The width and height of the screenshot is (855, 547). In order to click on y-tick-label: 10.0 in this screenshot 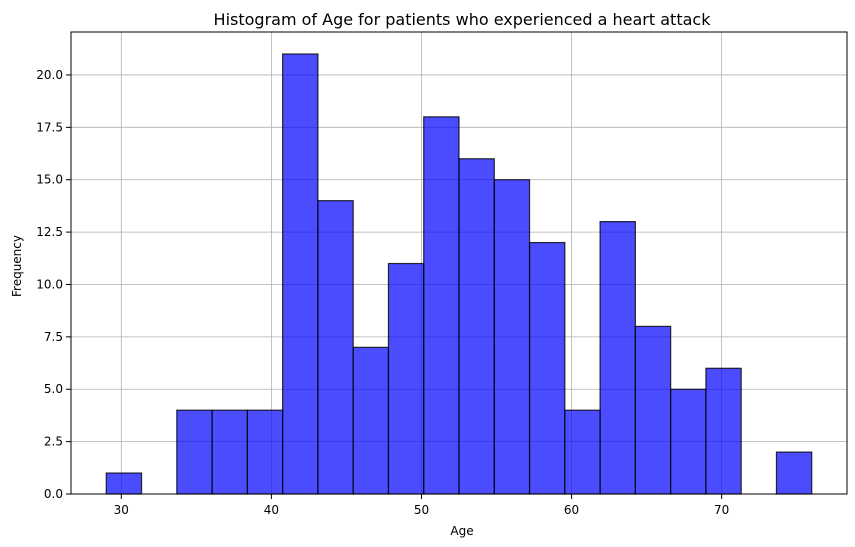, I will do `click(49, 284)`.